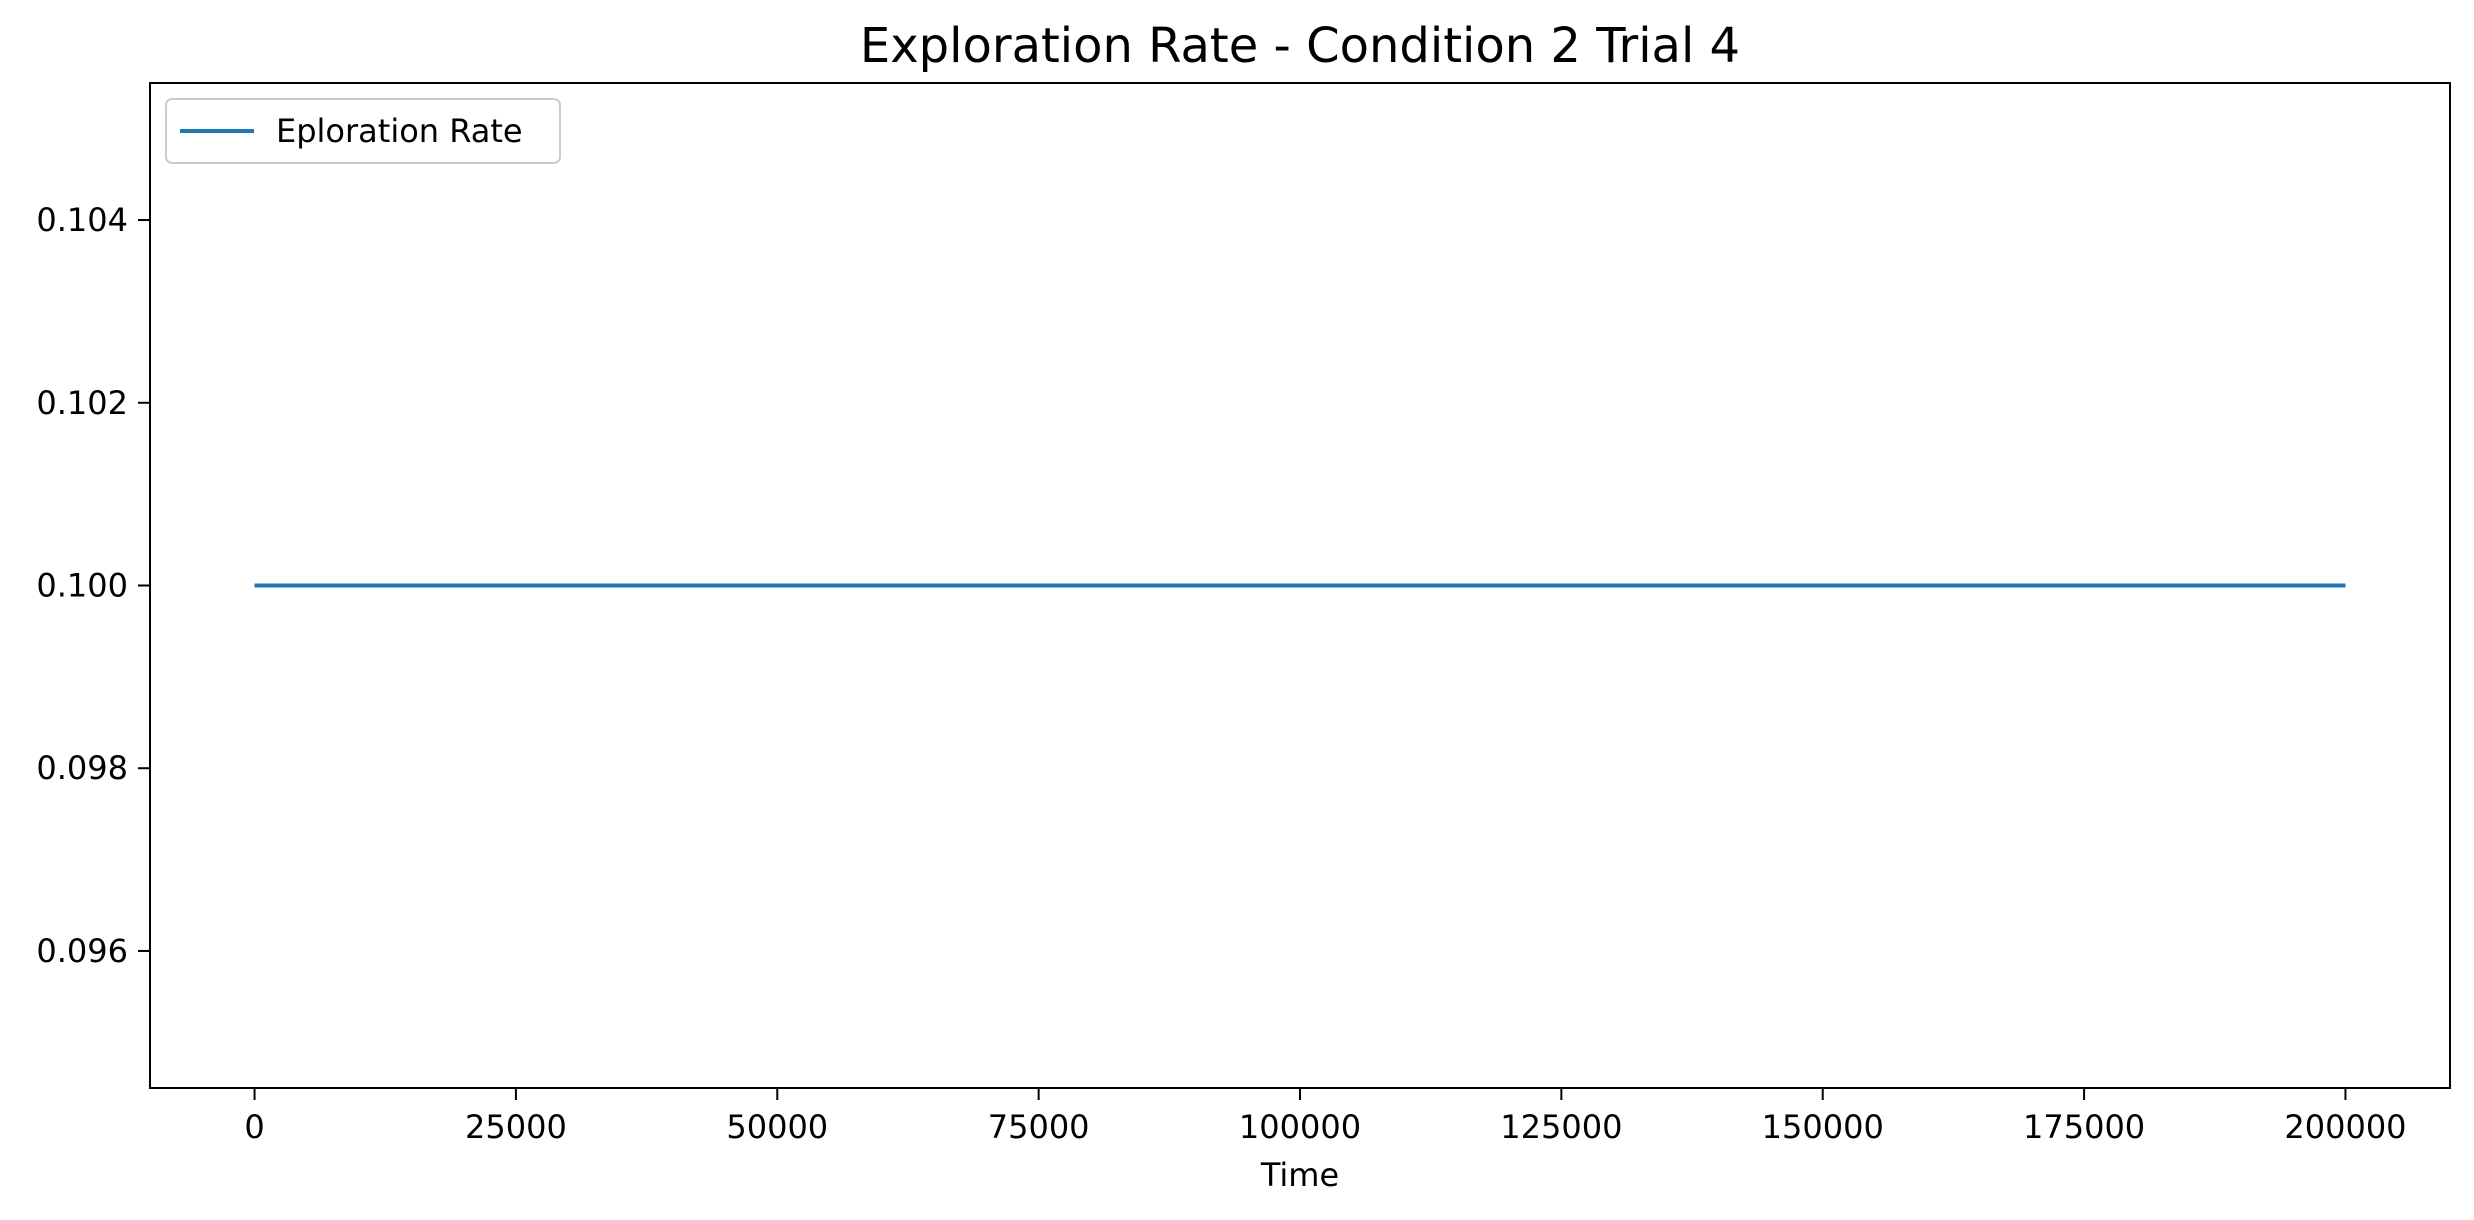 The width and height of the screenshot is (2474, 1220). I want to click on x-tick-label: 25000, so click(516, 1127).